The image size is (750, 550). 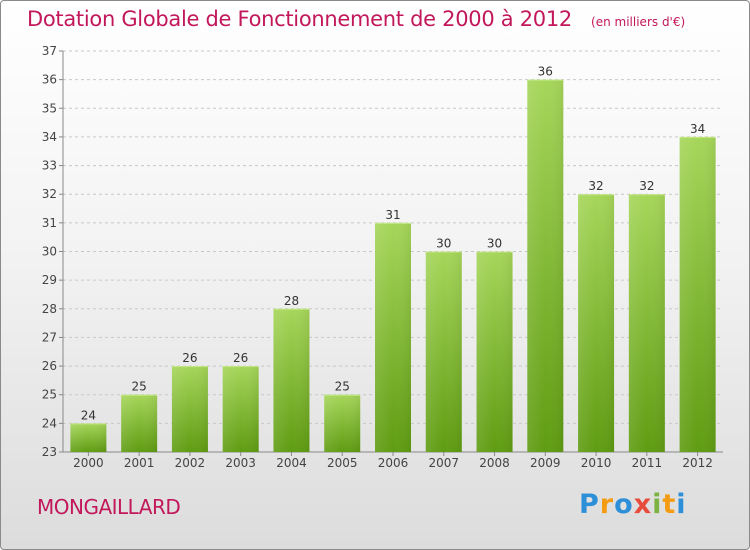 I want to click on bar-value-label: 36, so click(x=545, y=72).